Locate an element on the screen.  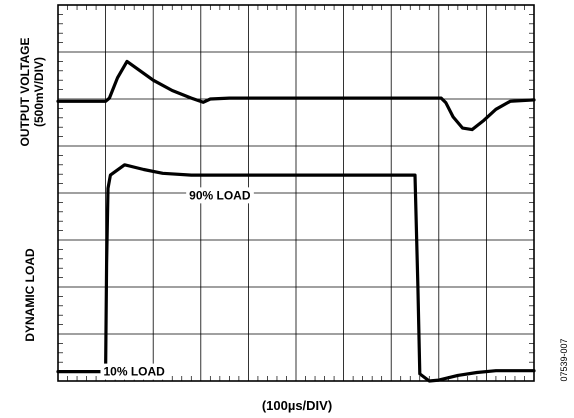
annotation-10-load: 10% LOAD is located at coordinates (134, 372).